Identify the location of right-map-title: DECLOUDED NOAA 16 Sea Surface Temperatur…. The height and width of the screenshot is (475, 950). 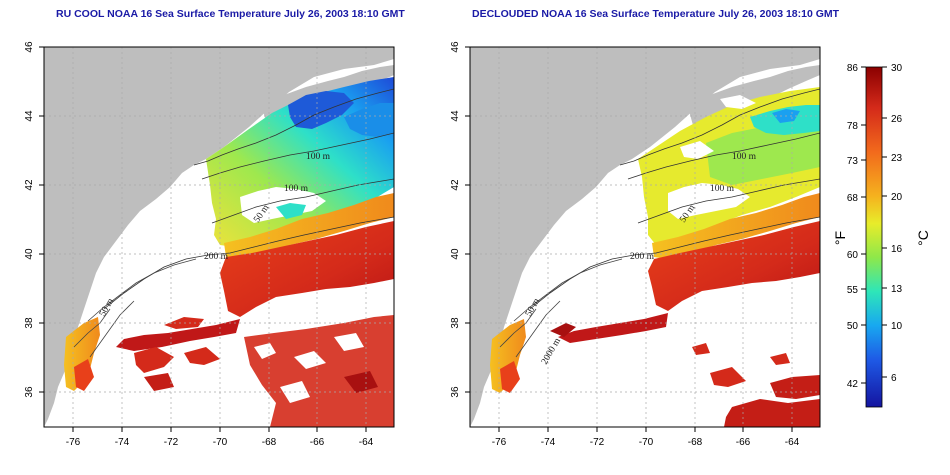
(656, 14).